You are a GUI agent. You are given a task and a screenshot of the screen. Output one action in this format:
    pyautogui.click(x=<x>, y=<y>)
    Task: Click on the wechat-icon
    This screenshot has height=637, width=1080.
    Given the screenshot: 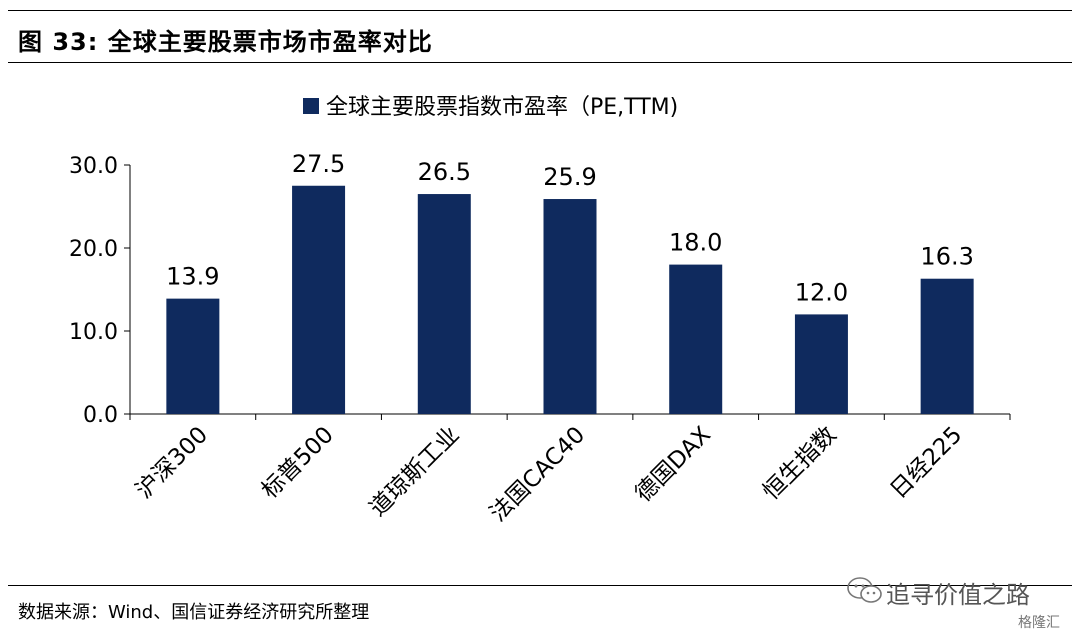 What is the action you would take?
    pyautogui.click(x=864, y=590)
    